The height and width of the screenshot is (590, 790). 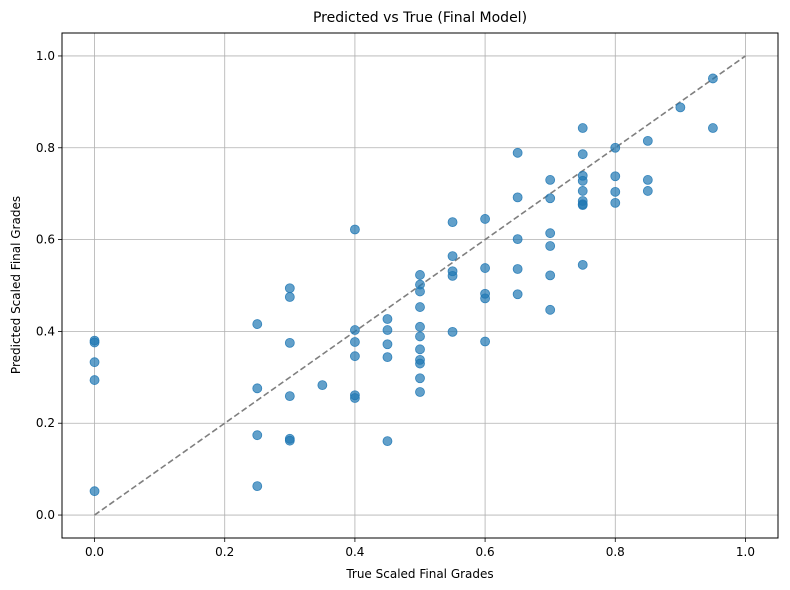 What do you see at coordinates (45, 240) in the screenshot?
I see `y-tick-label: 0.6` at bounding box center [45, 240].